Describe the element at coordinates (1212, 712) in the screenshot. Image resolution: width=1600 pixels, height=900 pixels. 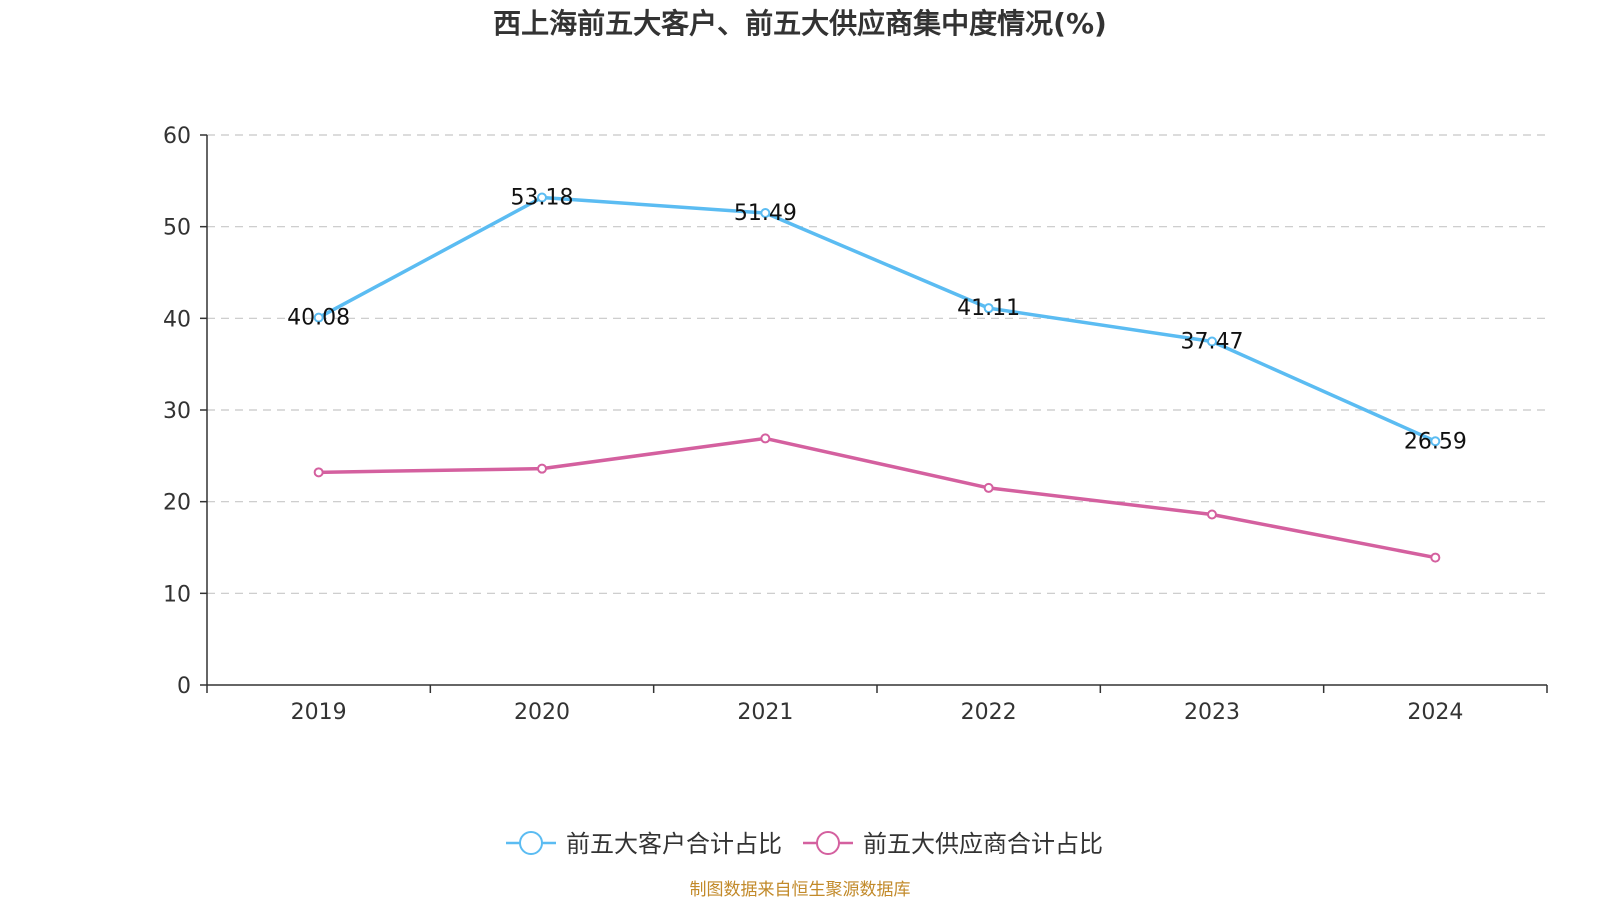
I see `x-tick-label: 2023` at that location.